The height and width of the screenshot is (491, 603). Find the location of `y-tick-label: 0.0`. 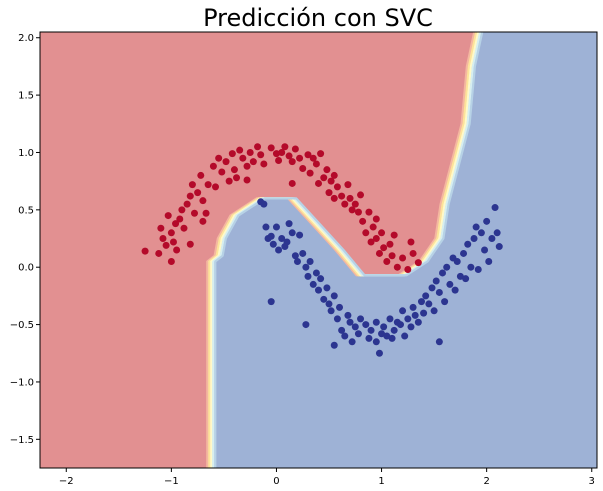

y-tick-label: 0.0 is located at coordinates (26, 268).